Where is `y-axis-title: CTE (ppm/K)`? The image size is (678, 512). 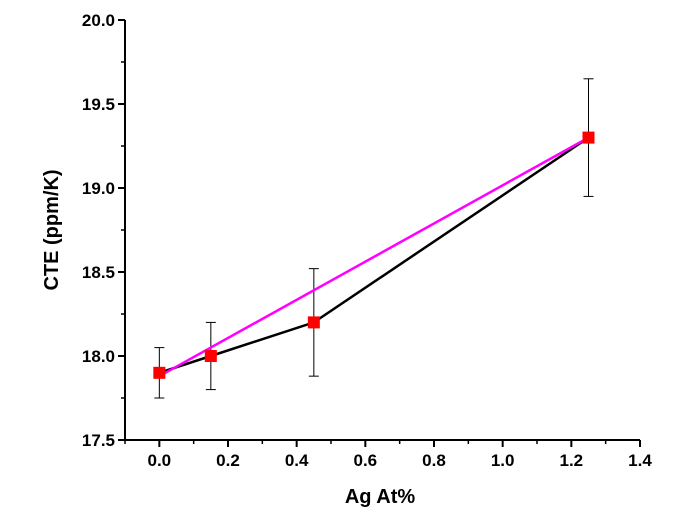 y-axis-title: CTE (ppm/K) is located at coordinates (52, 229).